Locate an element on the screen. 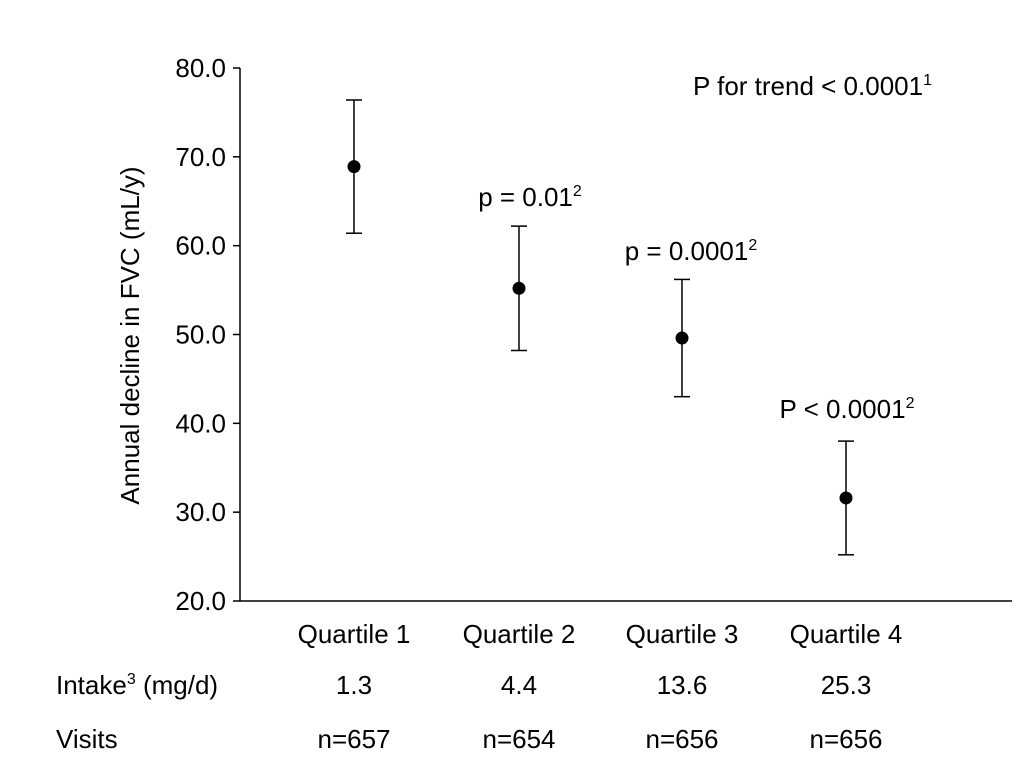 The height and width of the screenshot is (768, 1033). x-tick-label: Quartile 4 is located at coordinates (846, 634).